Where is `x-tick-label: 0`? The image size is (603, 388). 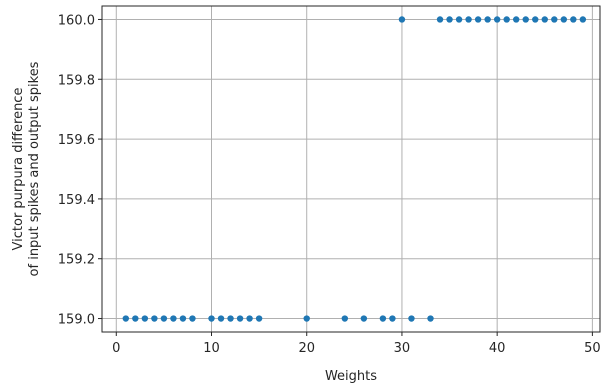 x-tick-label: 0 is located at coordinates (116, 348).